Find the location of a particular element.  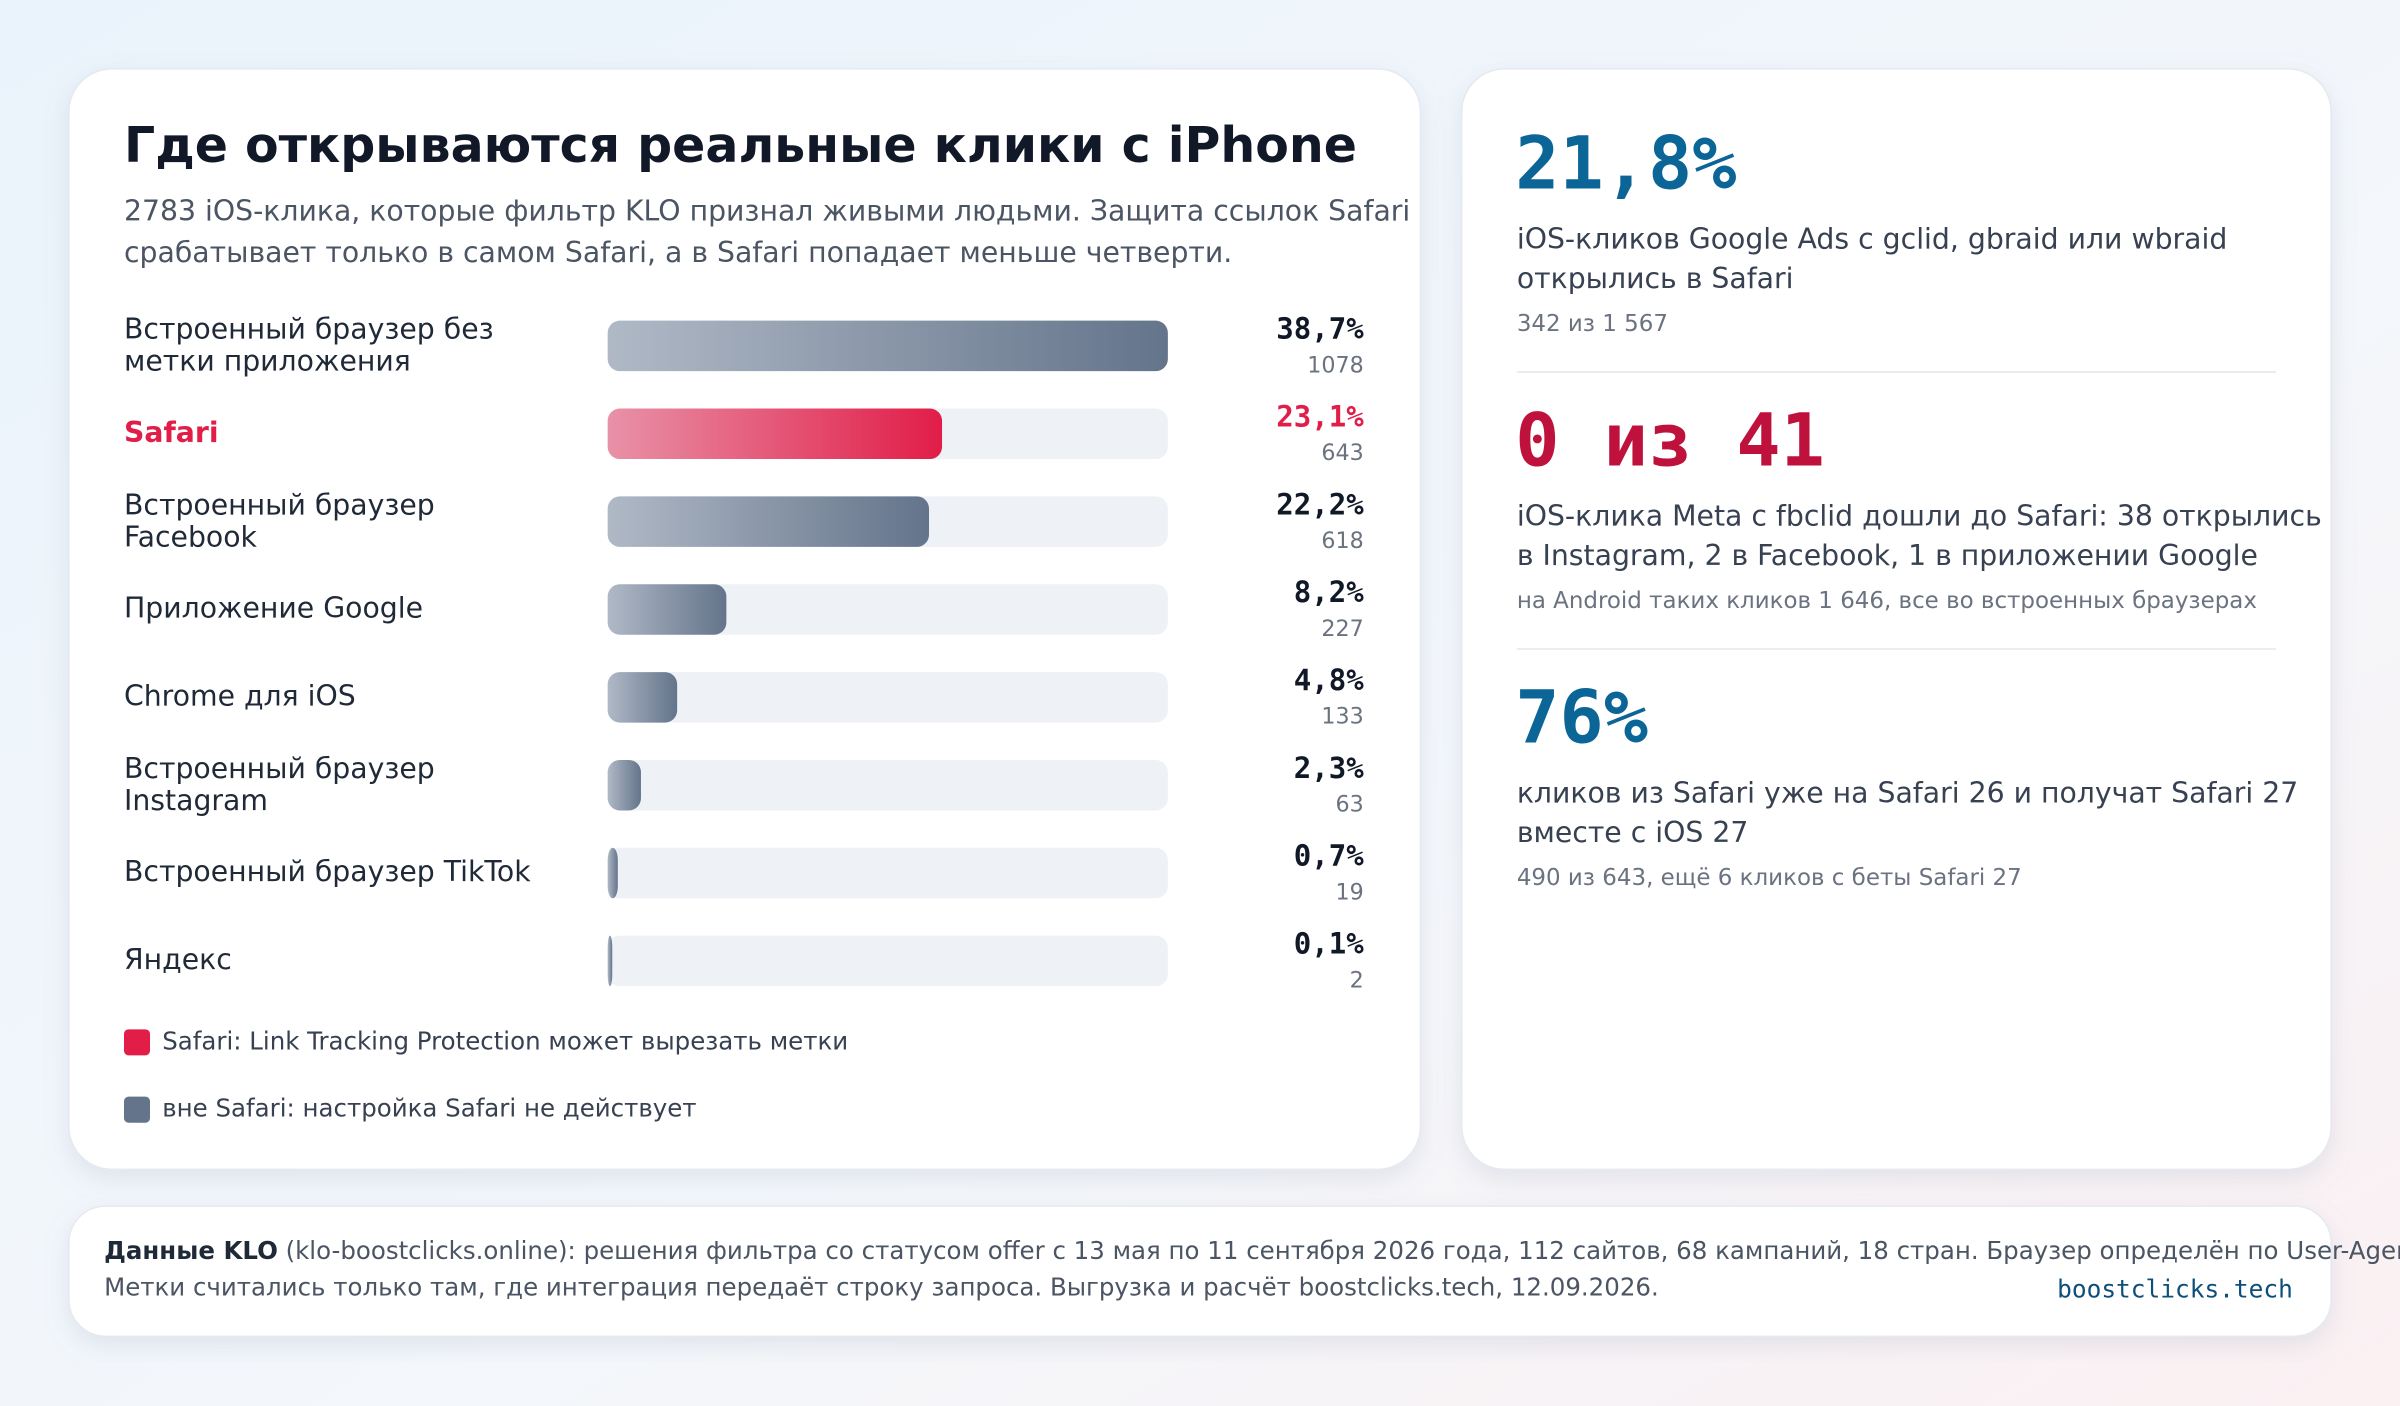

category-label: Встроенный браузер TikTok is located at coordinates (327, 871).